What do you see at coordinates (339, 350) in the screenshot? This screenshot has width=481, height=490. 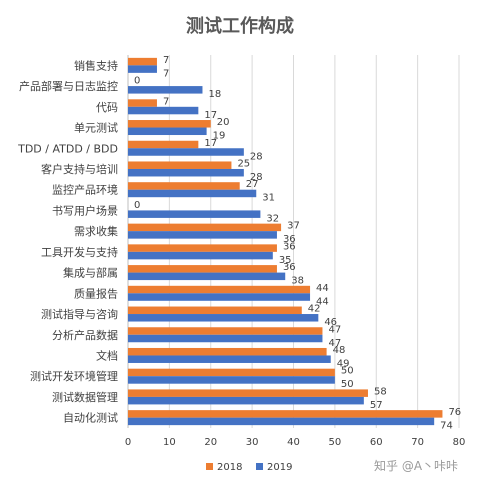 I see `value-label-2018: 48` at bounding box center [339, 350].